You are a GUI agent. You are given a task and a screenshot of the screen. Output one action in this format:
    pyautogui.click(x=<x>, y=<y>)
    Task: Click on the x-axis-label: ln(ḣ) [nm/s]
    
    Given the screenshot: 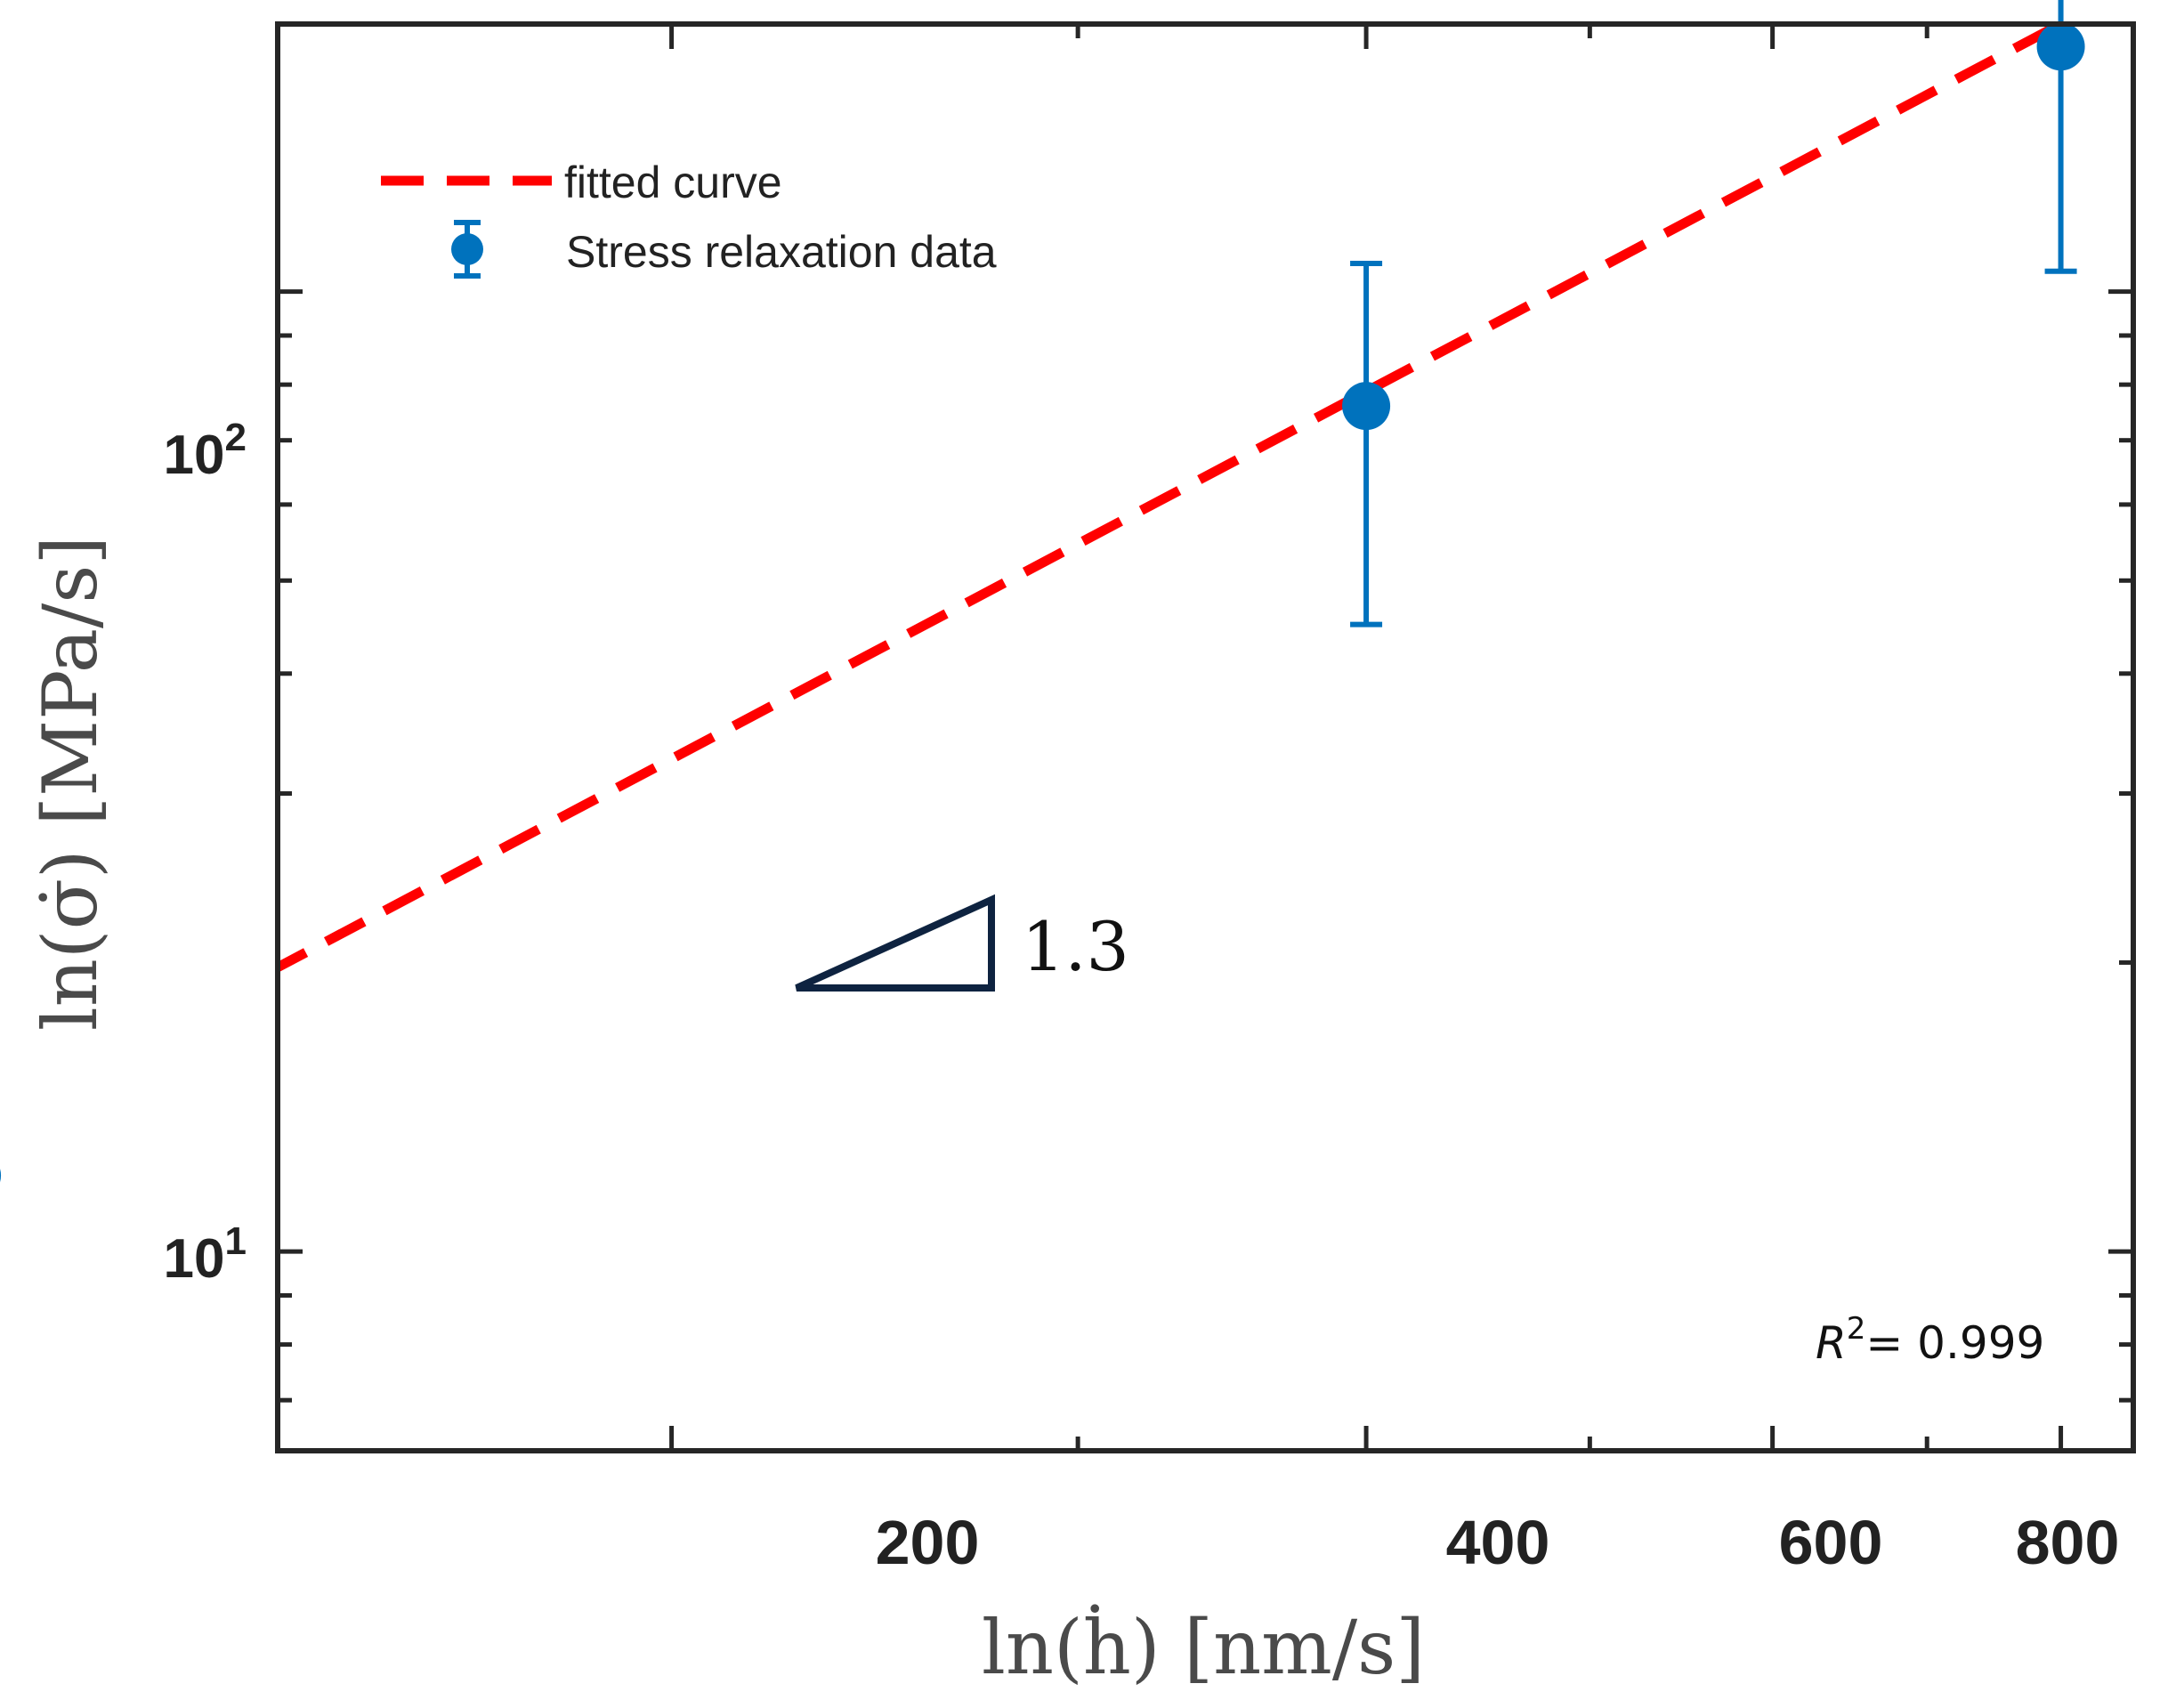 What is the action you would take?
    pyautogui.click(x=1203, y=1648)
    